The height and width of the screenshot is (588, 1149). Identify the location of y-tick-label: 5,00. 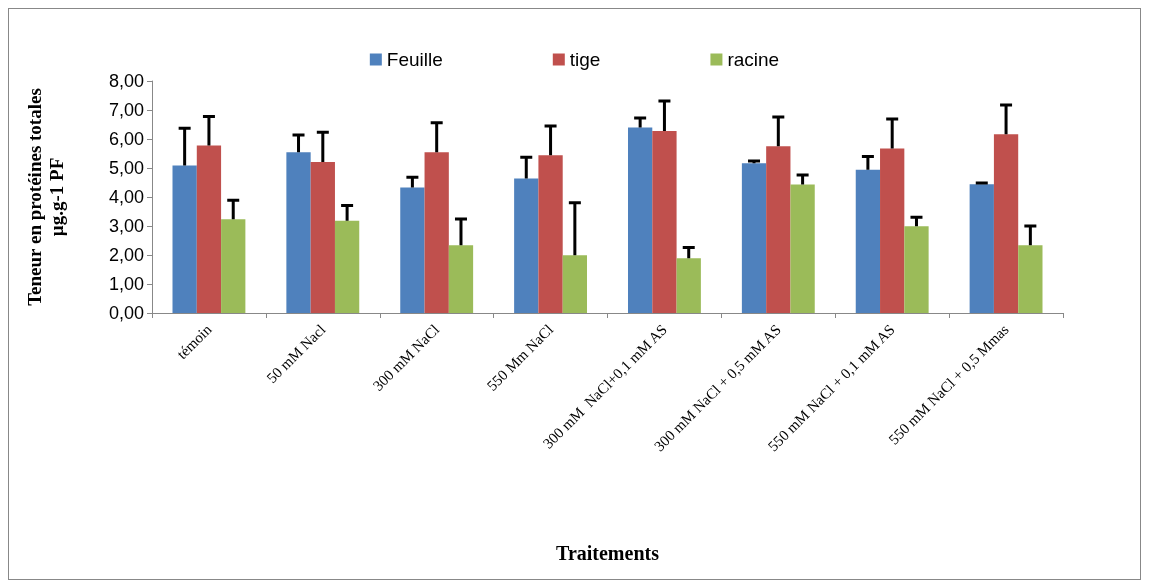
(126, 168).